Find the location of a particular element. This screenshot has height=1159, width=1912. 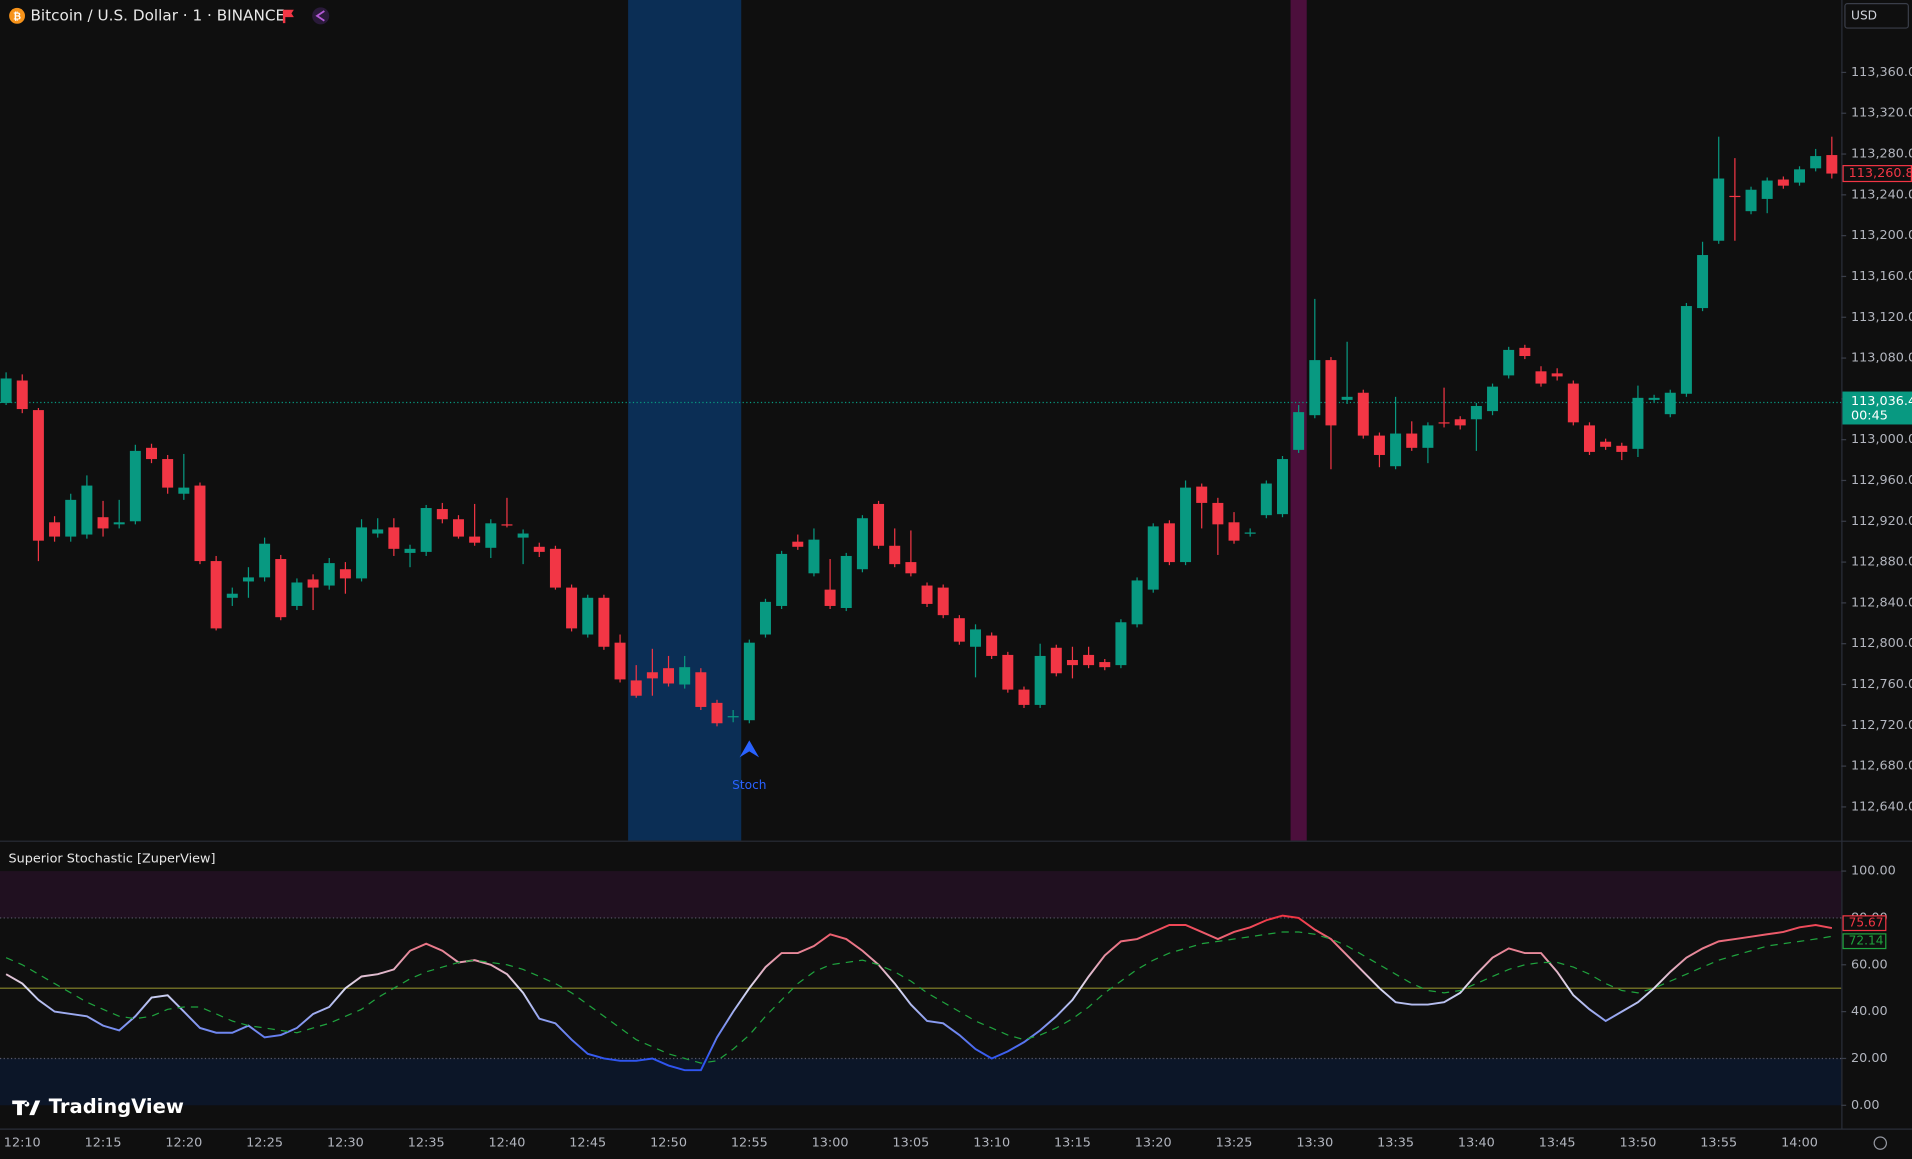

countdown-label: 00:45 is located at coordinates (1869, 415).